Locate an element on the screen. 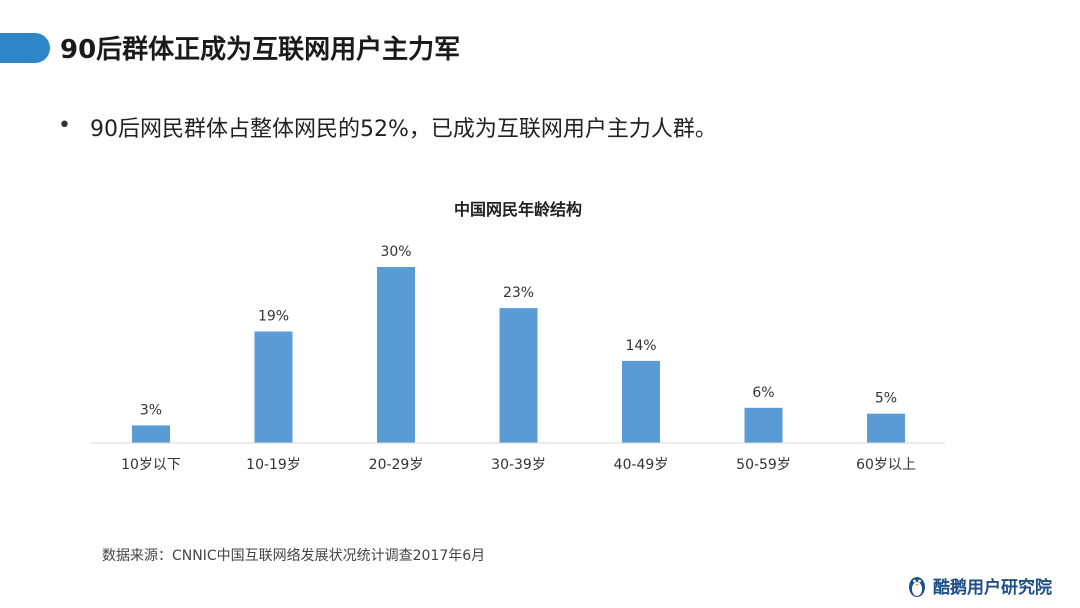 This screenshot has width=1080, height=608. category-label-6: 60岁以上 is located at coordinates (886, 465).